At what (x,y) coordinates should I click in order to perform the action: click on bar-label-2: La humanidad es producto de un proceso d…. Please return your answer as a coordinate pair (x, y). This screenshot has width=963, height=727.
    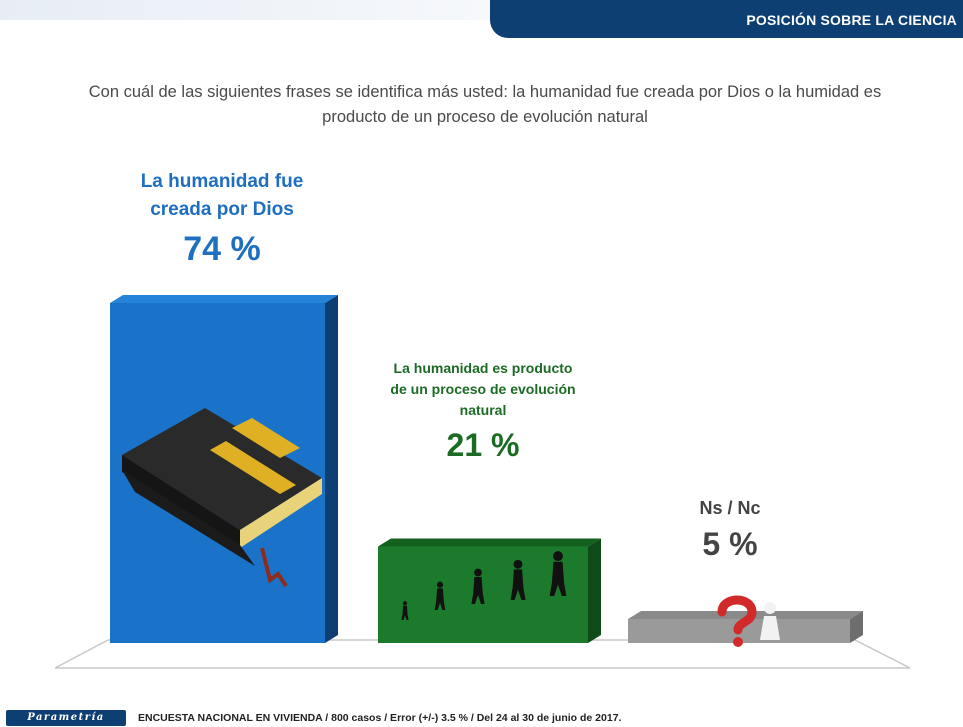
    Looking at the image, I should click on (483, 411).